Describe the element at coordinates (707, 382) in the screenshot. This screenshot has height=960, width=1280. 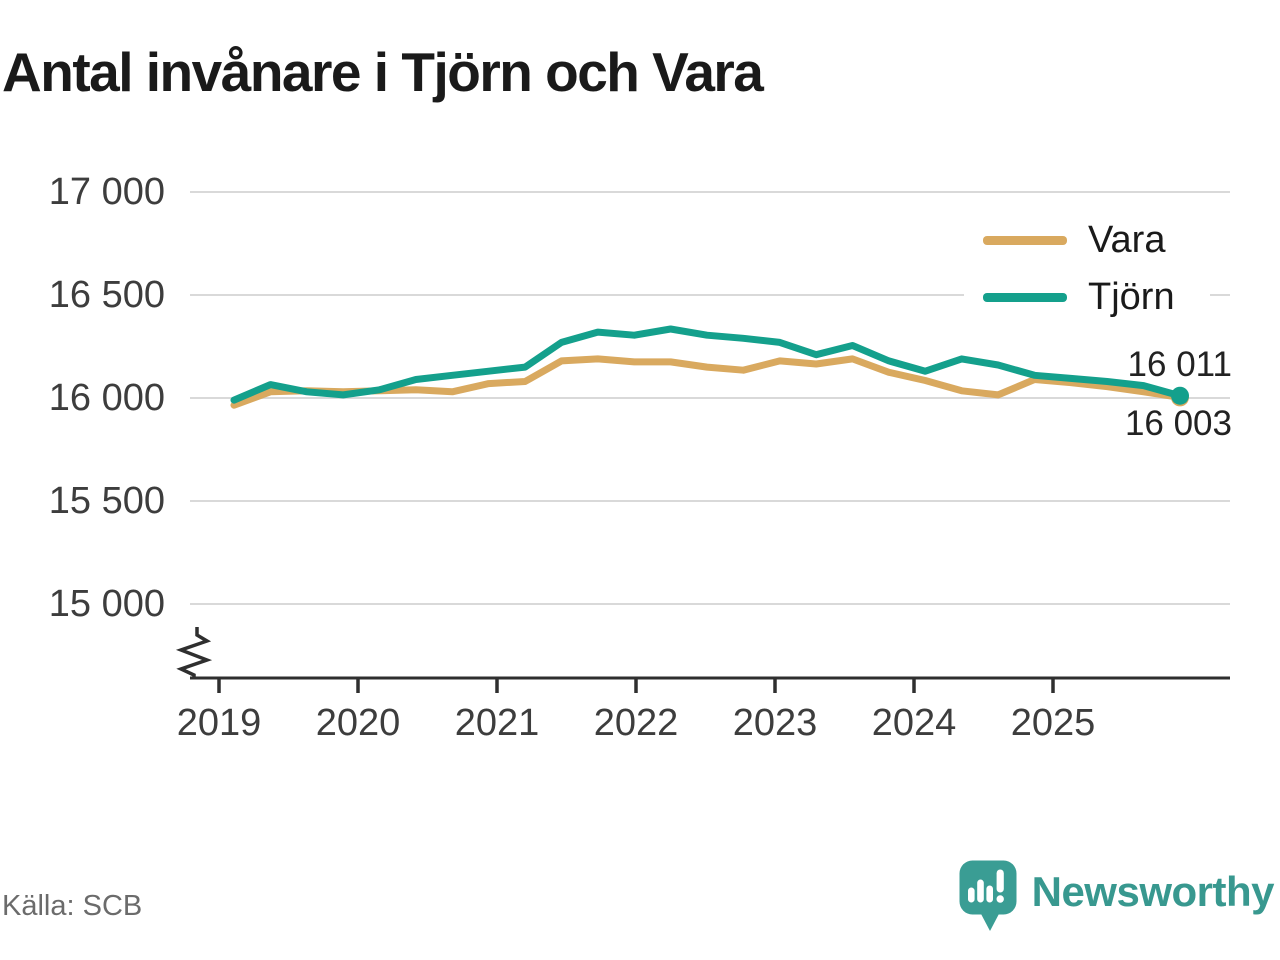
I see `series-line-vara` at that location.